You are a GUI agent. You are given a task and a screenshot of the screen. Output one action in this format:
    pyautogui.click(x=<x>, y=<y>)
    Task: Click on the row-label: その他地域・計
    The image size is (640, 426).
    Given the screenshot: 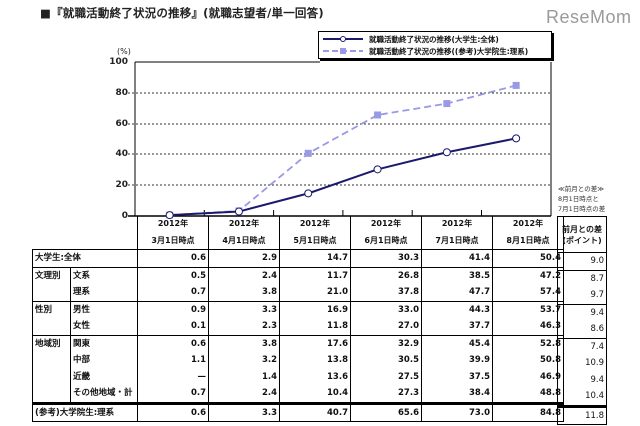 What is the action you would take?
    pyautogui.click(x=104, y=394)
    